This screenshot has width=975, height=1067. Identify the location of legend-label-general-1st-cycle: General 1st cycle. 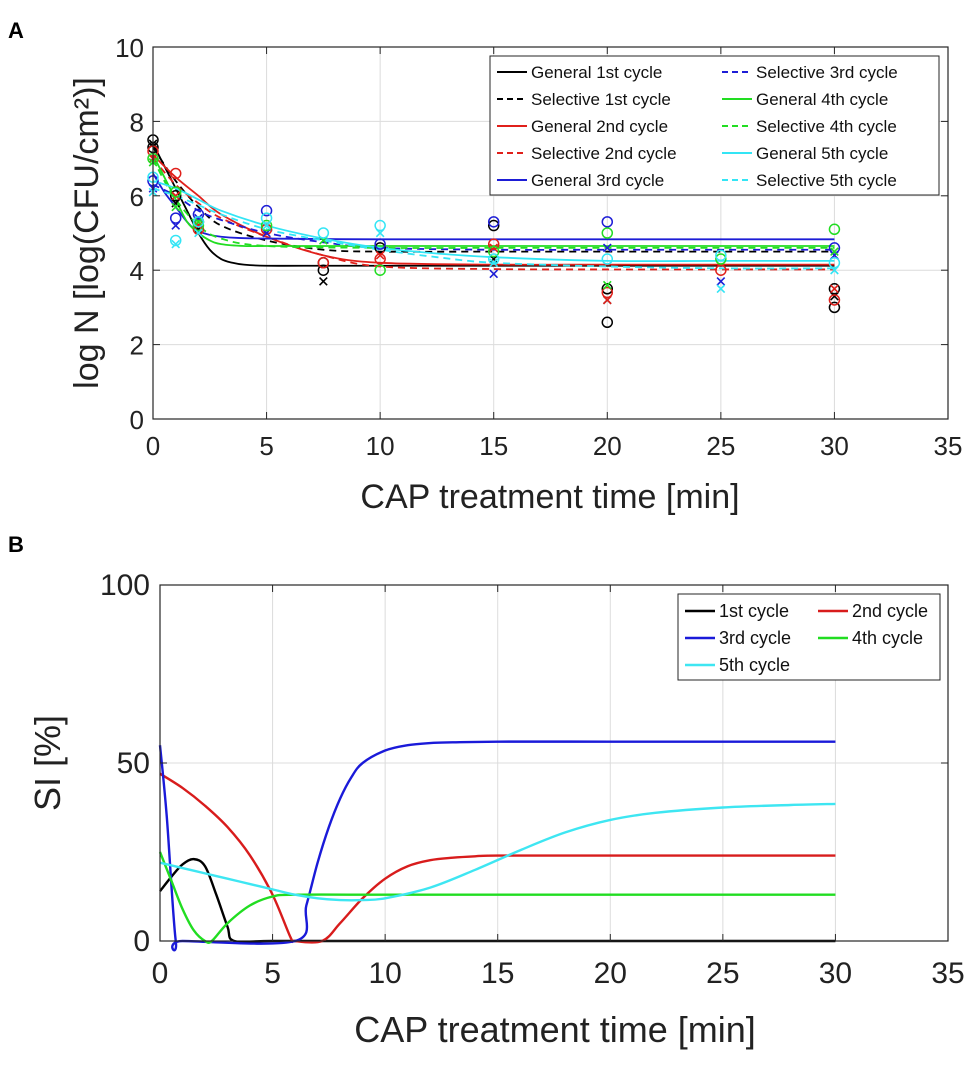
(596, 72).